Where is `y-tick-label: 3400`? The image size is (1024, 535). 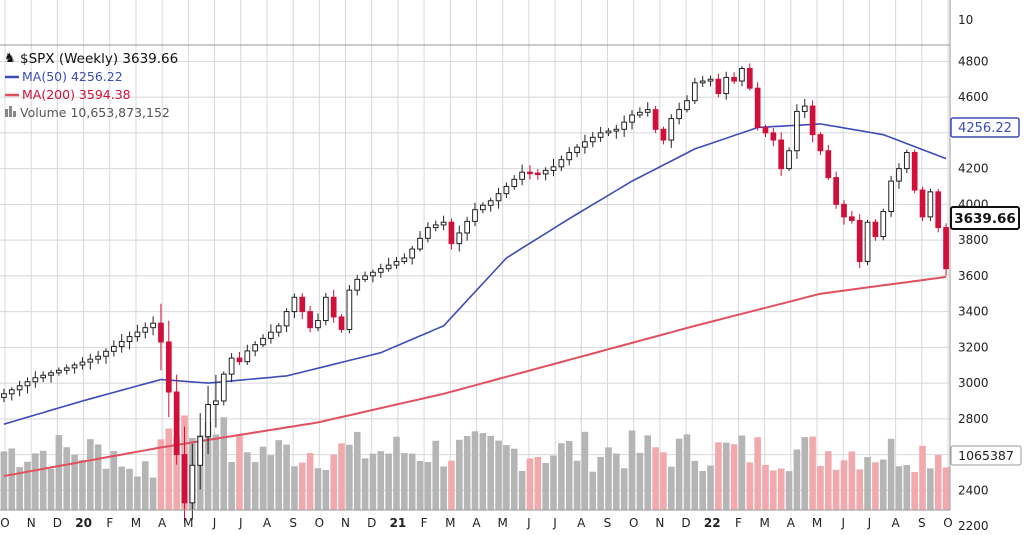
y-tick-label: 3400 is located at coordinates (973, 312).